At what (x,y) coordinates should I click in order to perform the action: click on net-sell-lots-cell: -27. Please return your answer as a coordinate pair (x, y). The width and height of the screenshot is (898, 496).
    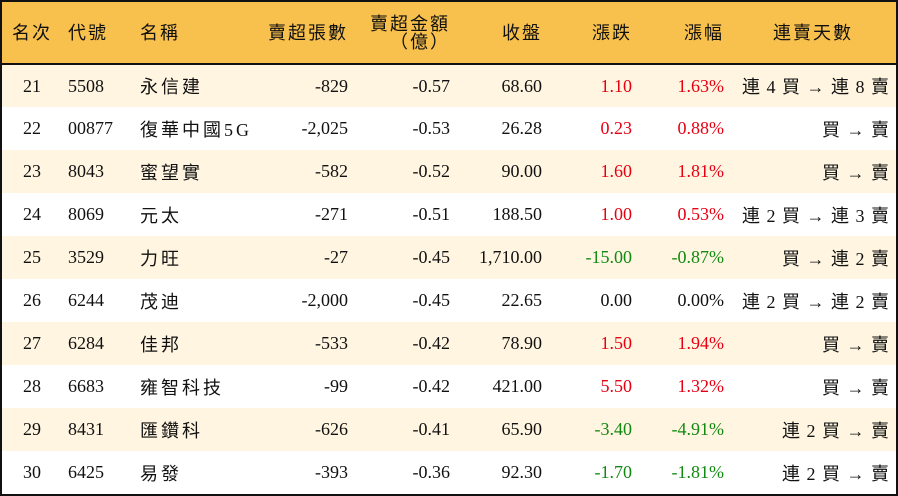
    Looking at the image, I should click on (336, 257).